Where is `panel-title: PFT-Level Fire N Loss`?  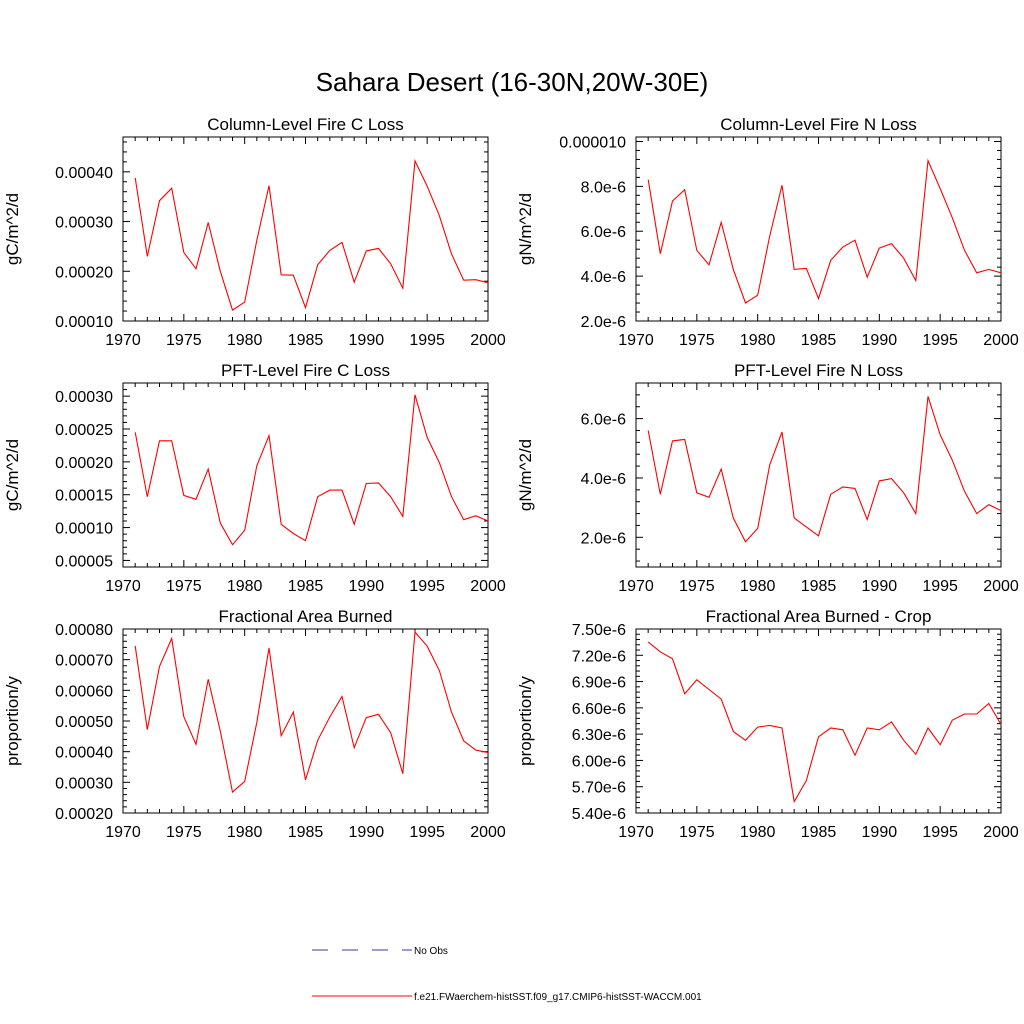 panel-title: PFT-Level Fire N Loss is located at coordinates (818, 370).